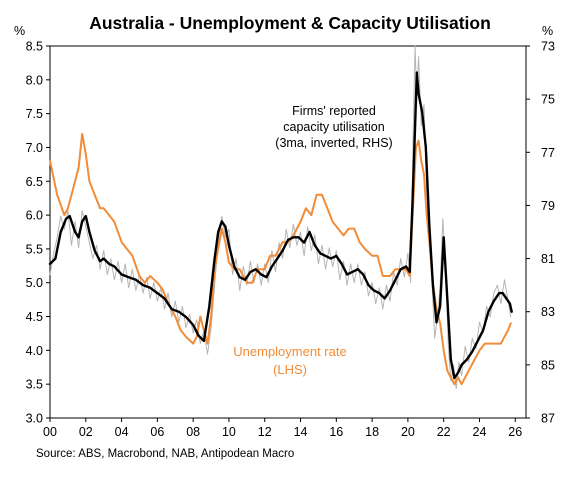 The width and height of the screenshot is (578, 484). I want to click on left-tick-label: 5.0, so click(34, 283).